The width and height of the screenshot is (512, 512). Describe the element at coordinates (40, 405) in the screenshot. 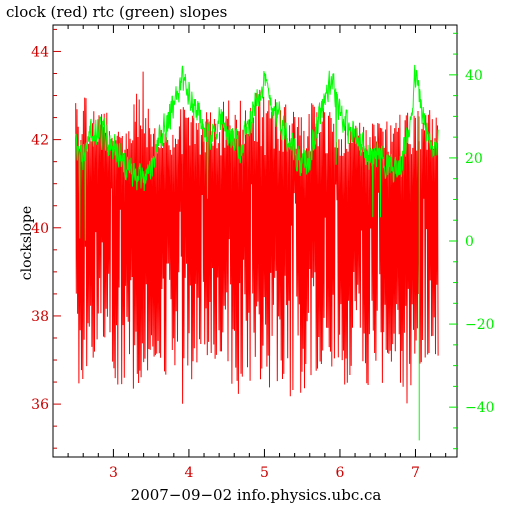

I see `y-left-tick-label: 36` at that location.